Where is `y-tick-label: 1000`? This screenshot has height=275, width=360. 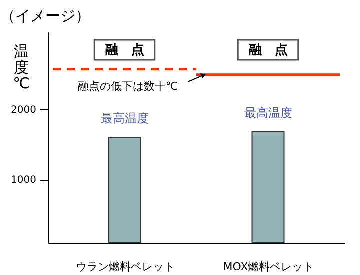
y-tick-label: 1000 is located at coordinates (23, 180).